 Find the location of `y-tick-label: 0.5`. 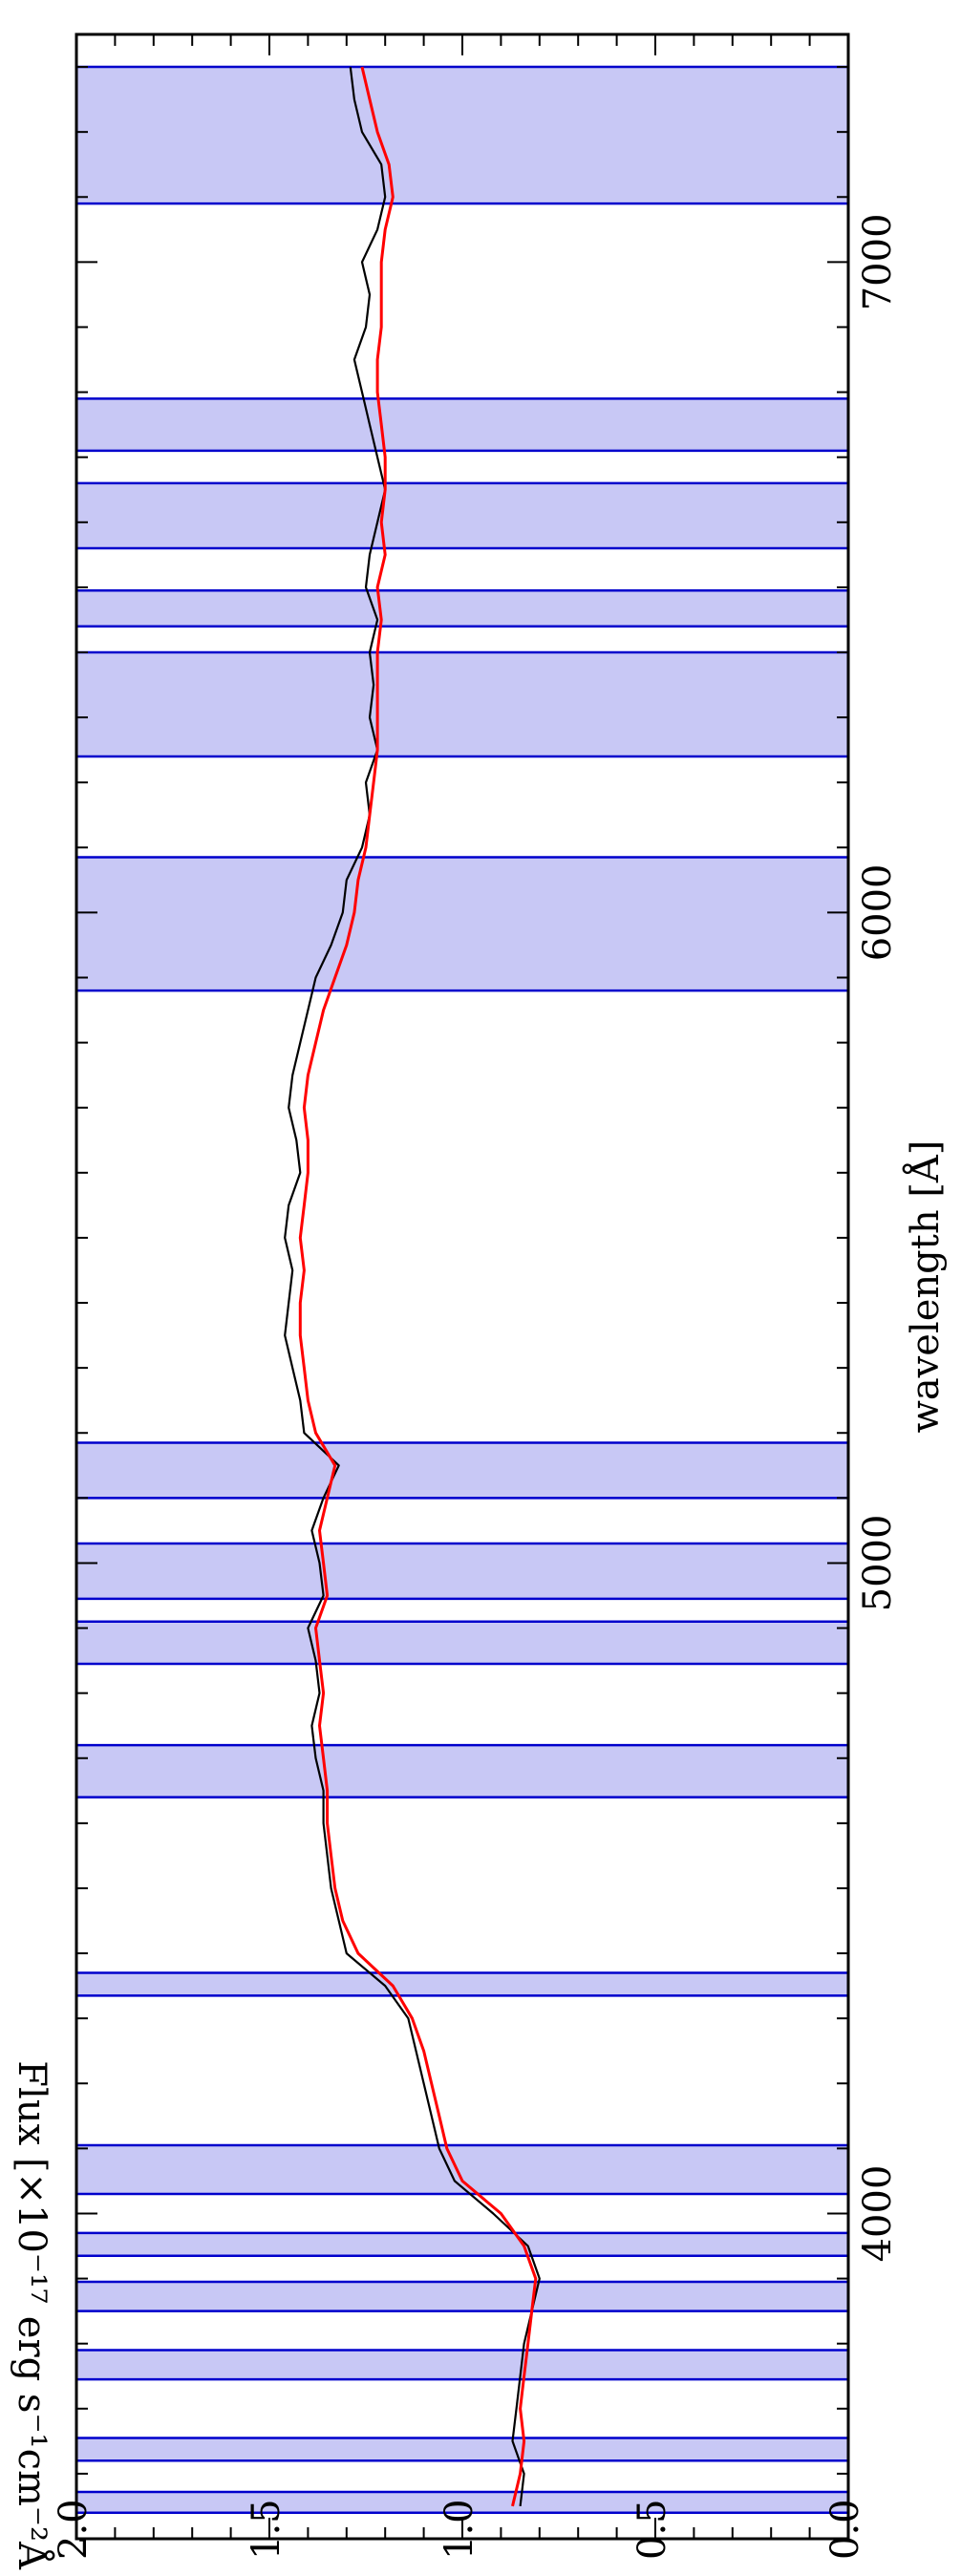

y-tick-label: 0.5 is located at coordinates (652, 2529).